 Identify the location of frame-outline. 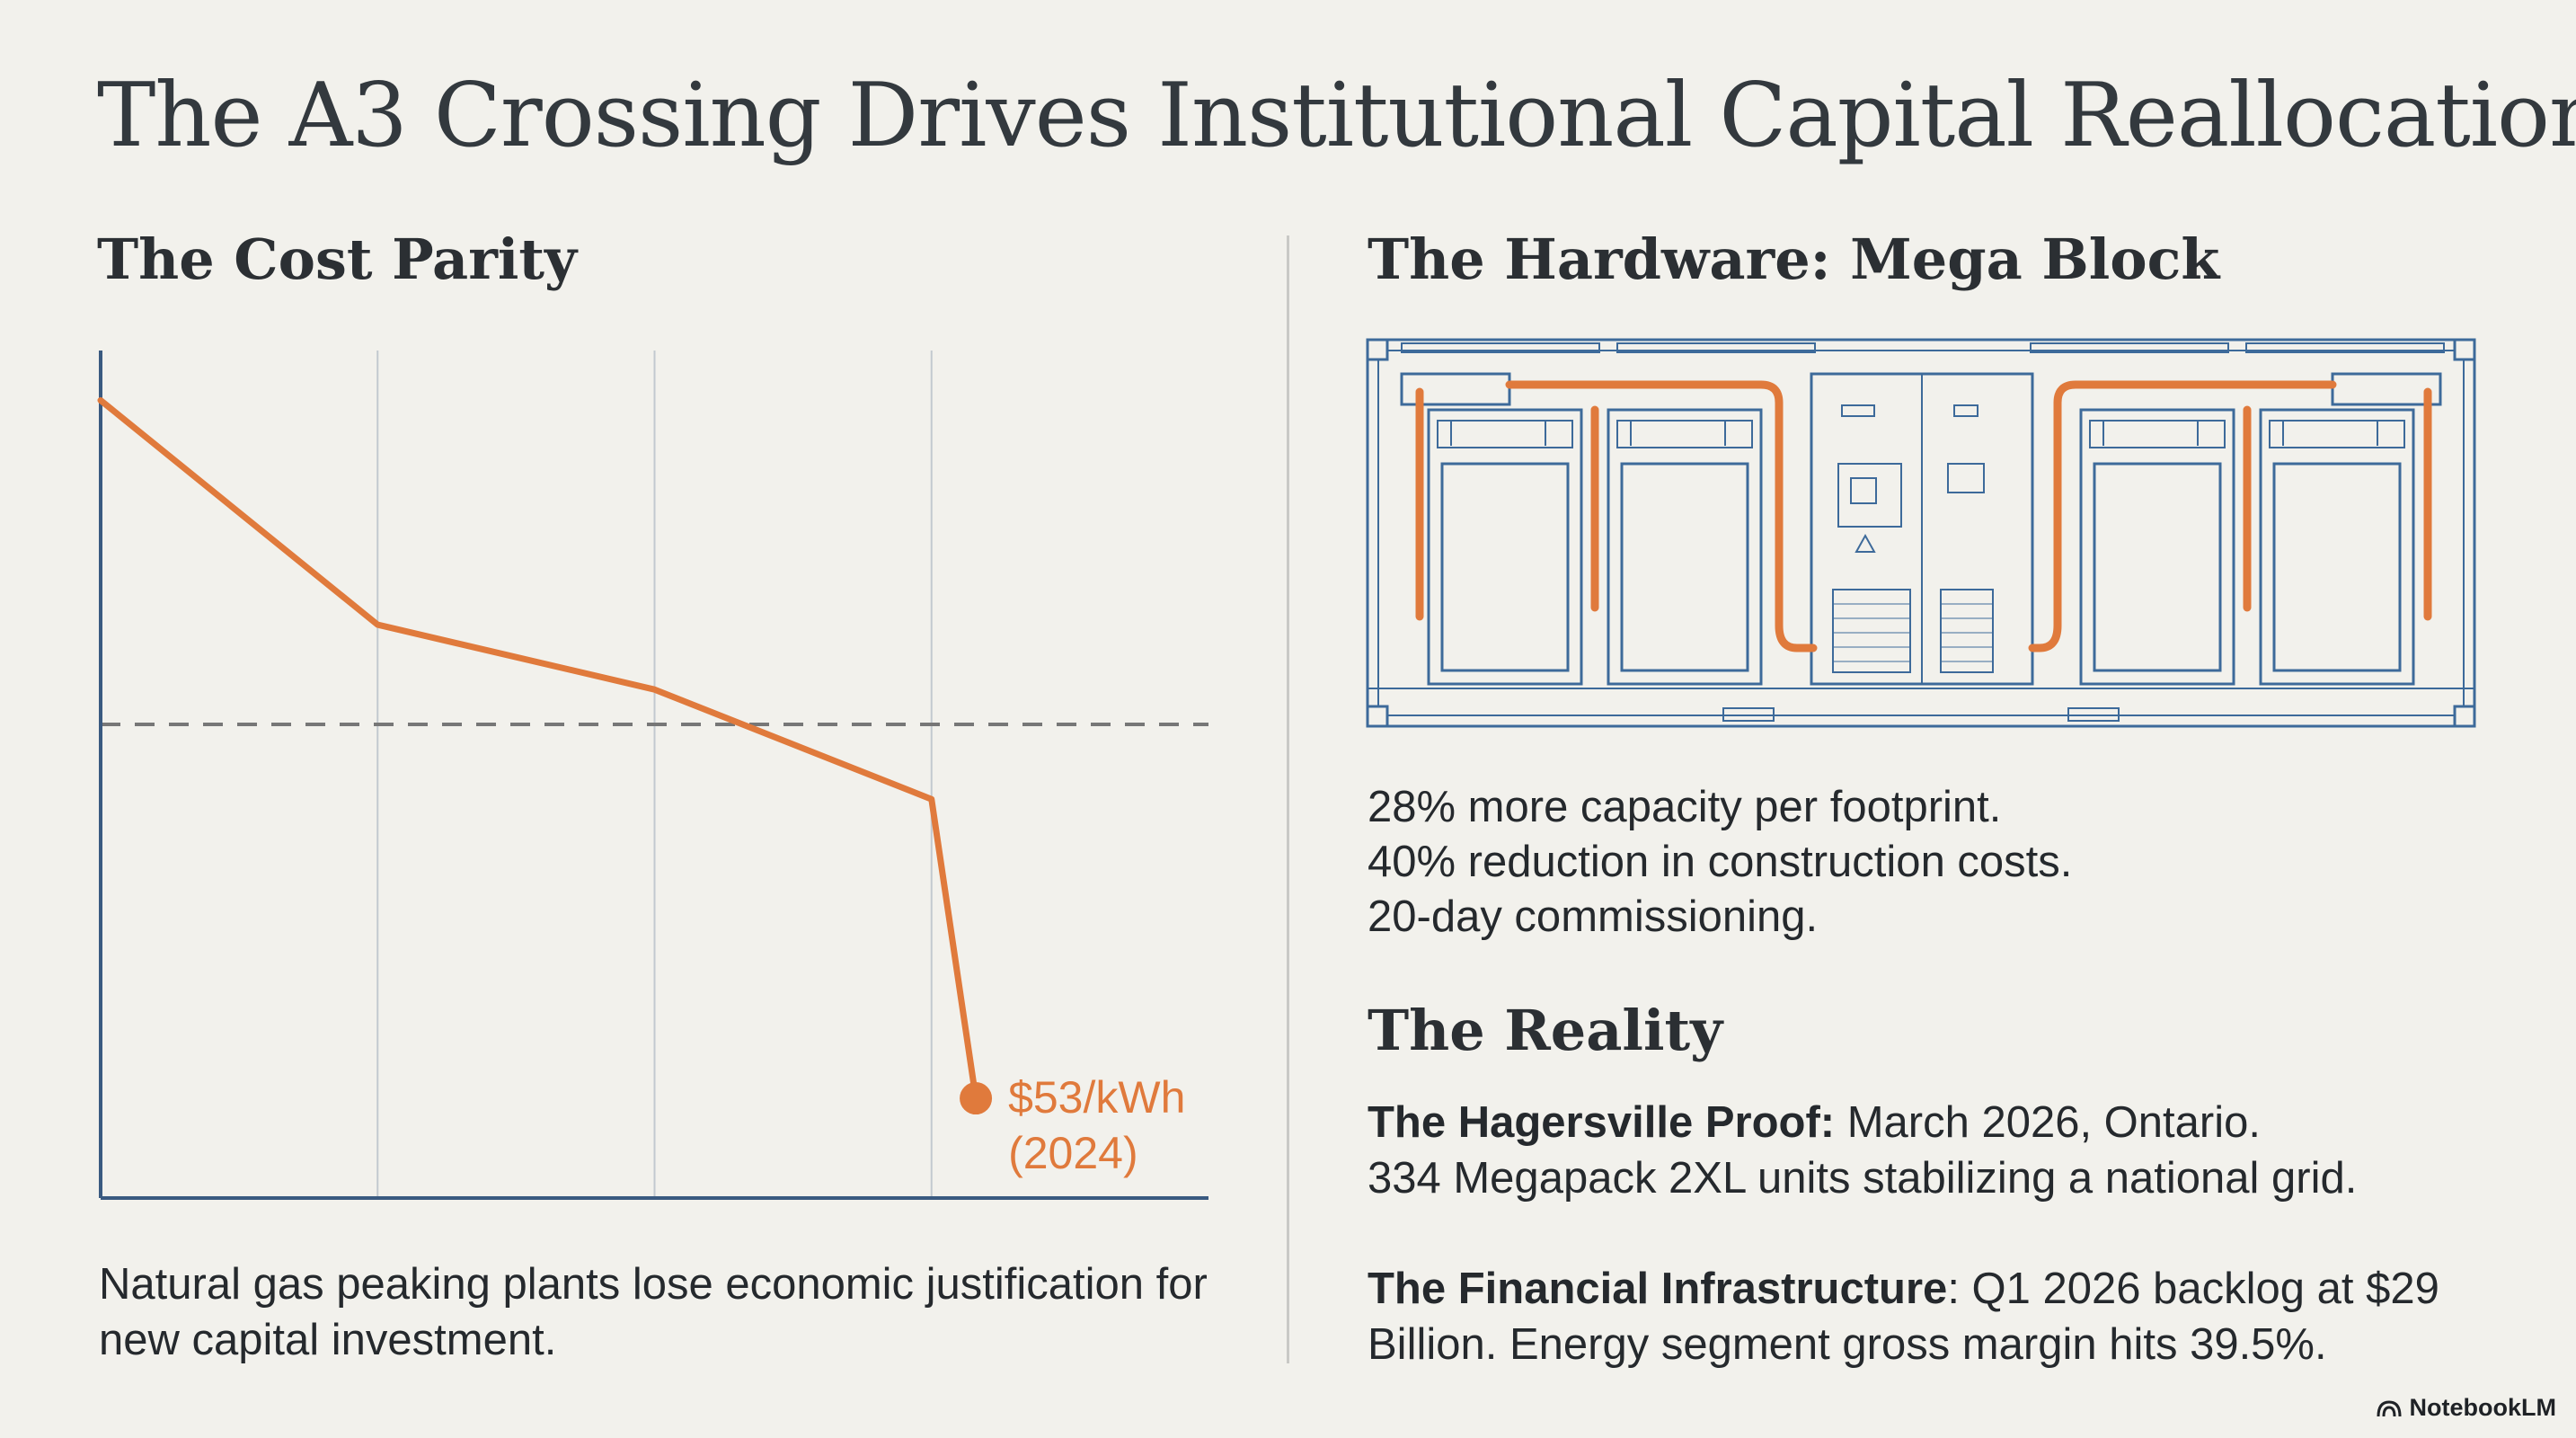
(1921, 533).